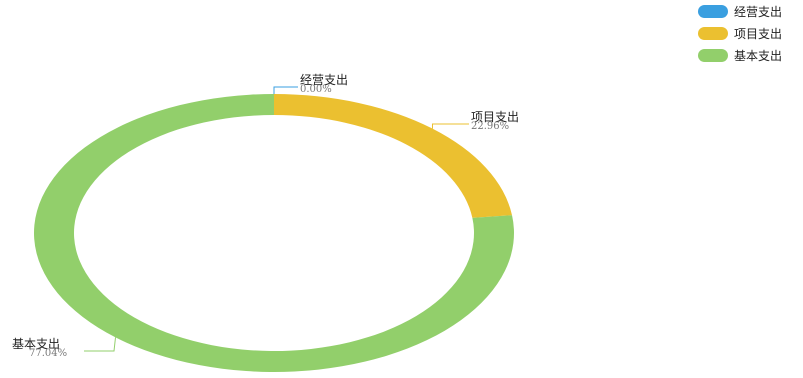 Image resolution: width=803 pixels, height=378 pixels. What do you see at coordinates (48, 353) in the screenshot?
I see `slice-percent: 77.04%` at bounding box center [48, 353].